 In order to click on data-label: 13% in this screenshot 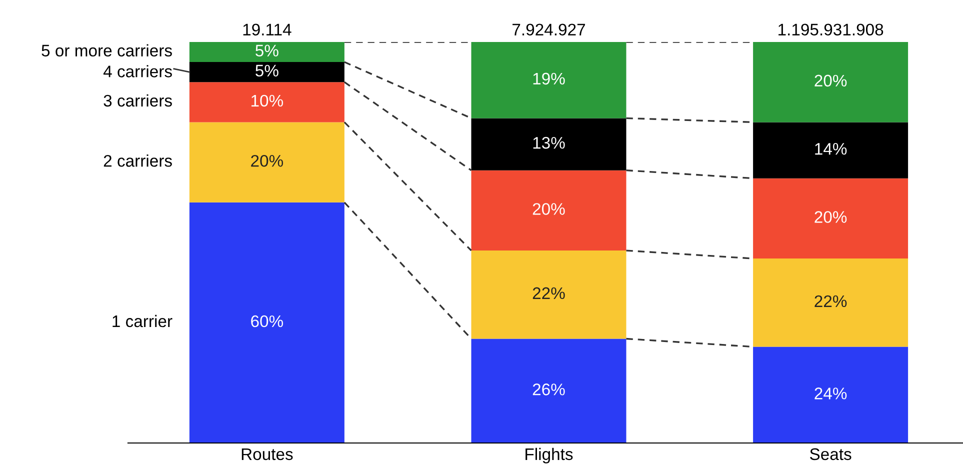, I will do `click(549, 142)`.